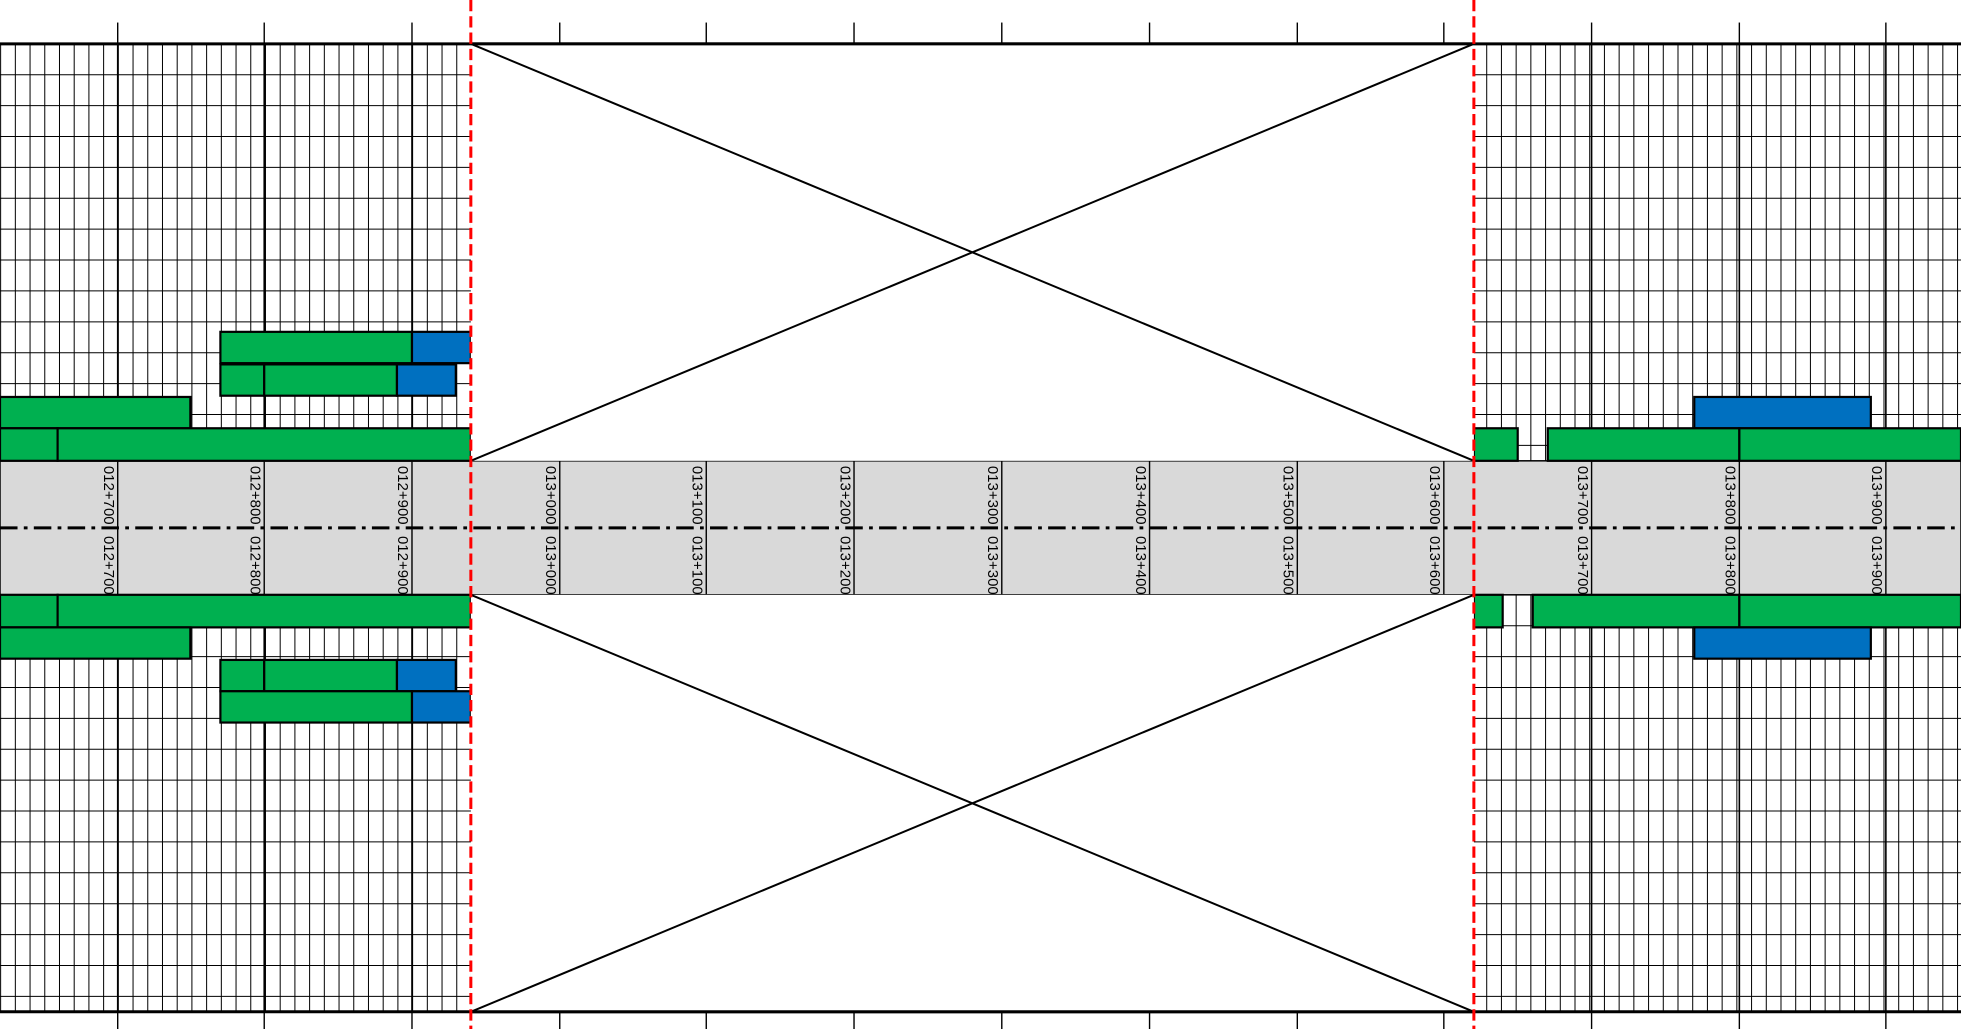 This screenshot has width=1961, height=1029. Describe the element at coordinates (108, 565) in the screenshot. I see `chainage-label-lower: 012+700` at that location.